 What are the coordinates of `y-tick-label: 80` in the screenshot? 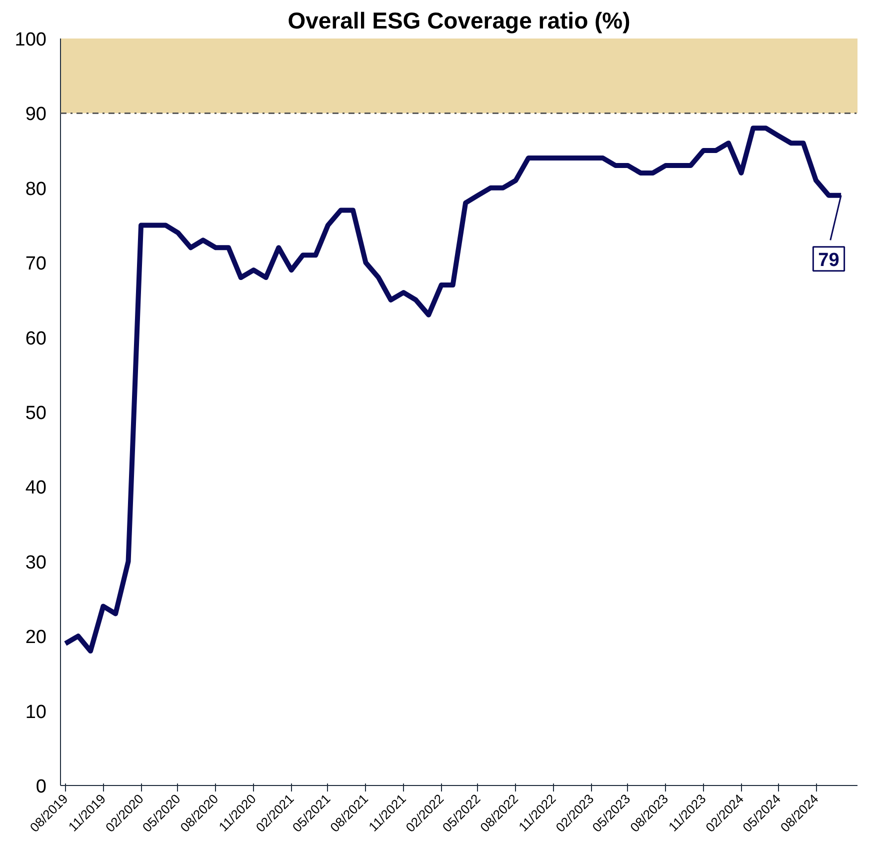 It's located at (36, 189).